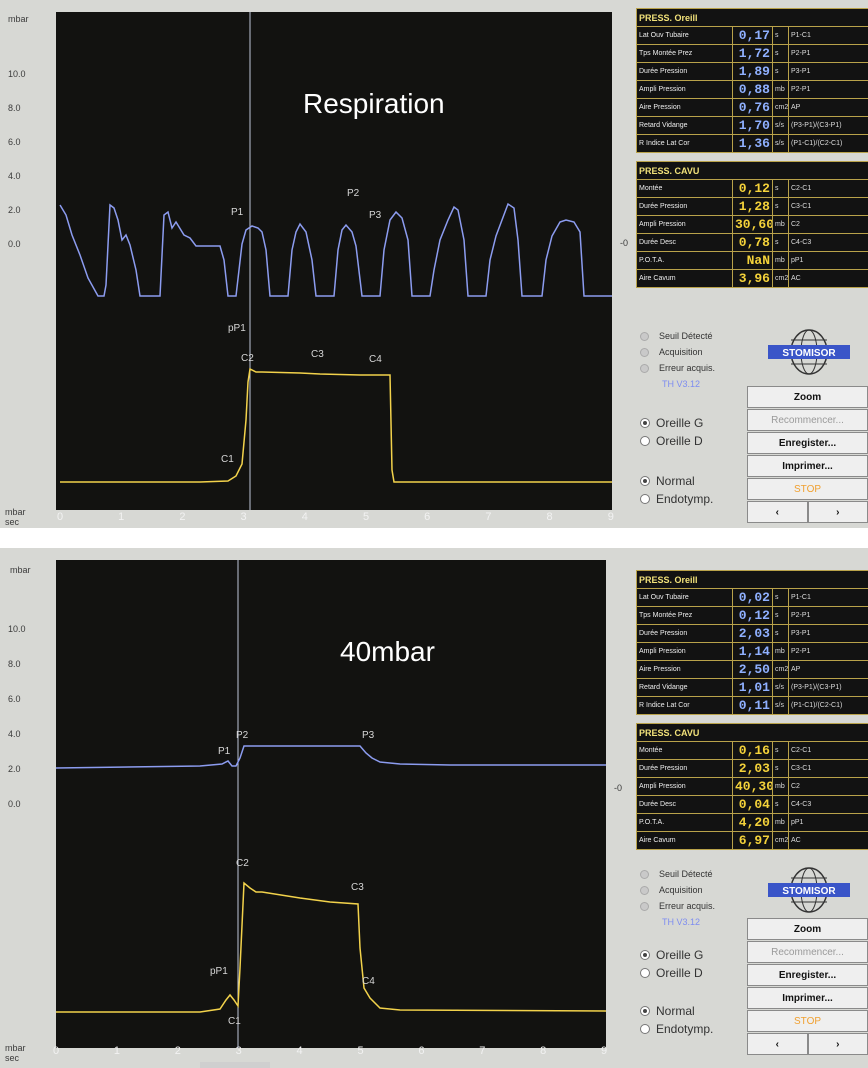 The image size is (868, 1068). What do you see at coordinates (780, 669) in the screenshot?
I see `cell-unit: cm2` at bounding box center [780, 669].